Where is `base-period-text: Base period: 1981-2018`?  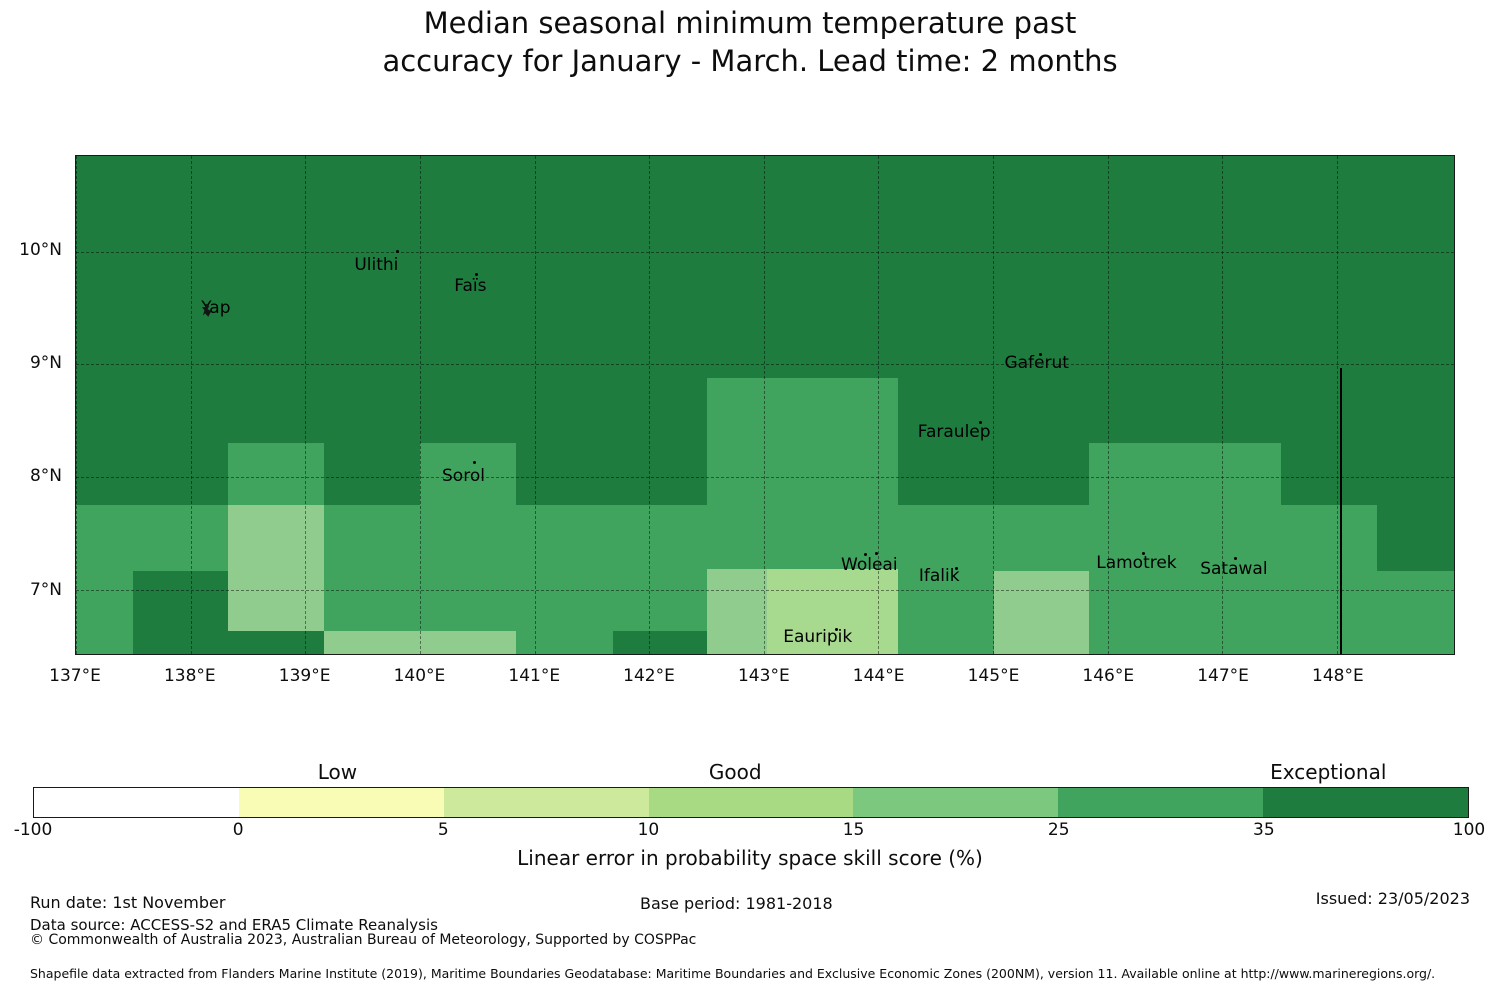
base-period-text: Base period: 1981-2018 is located at coordinates (736, 903).